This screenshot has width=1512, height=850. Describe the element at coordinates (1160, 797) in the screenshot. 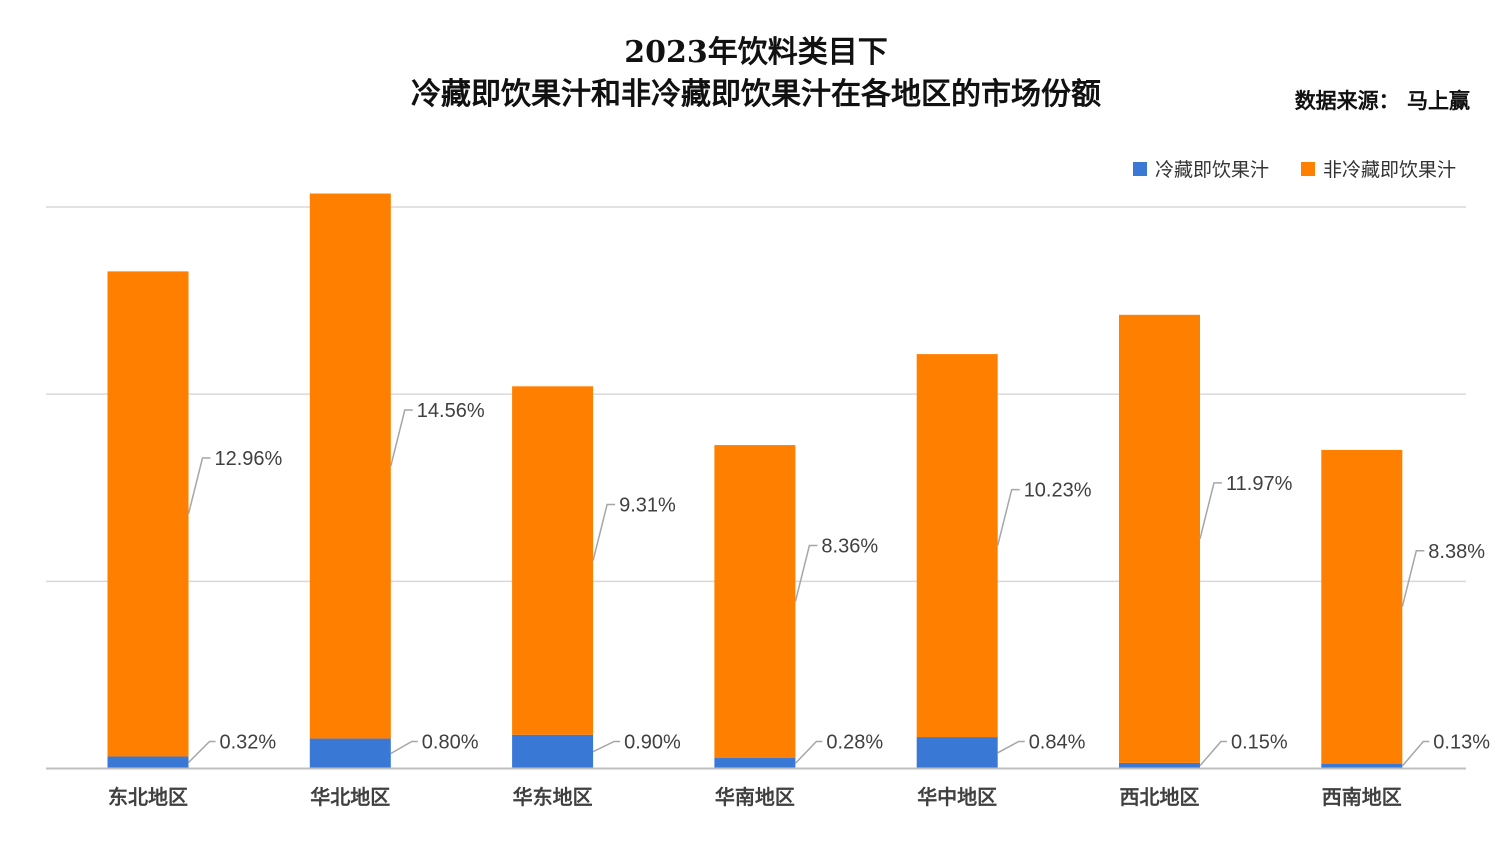

I see `x-tick-label-6: 西北地区` at that location.